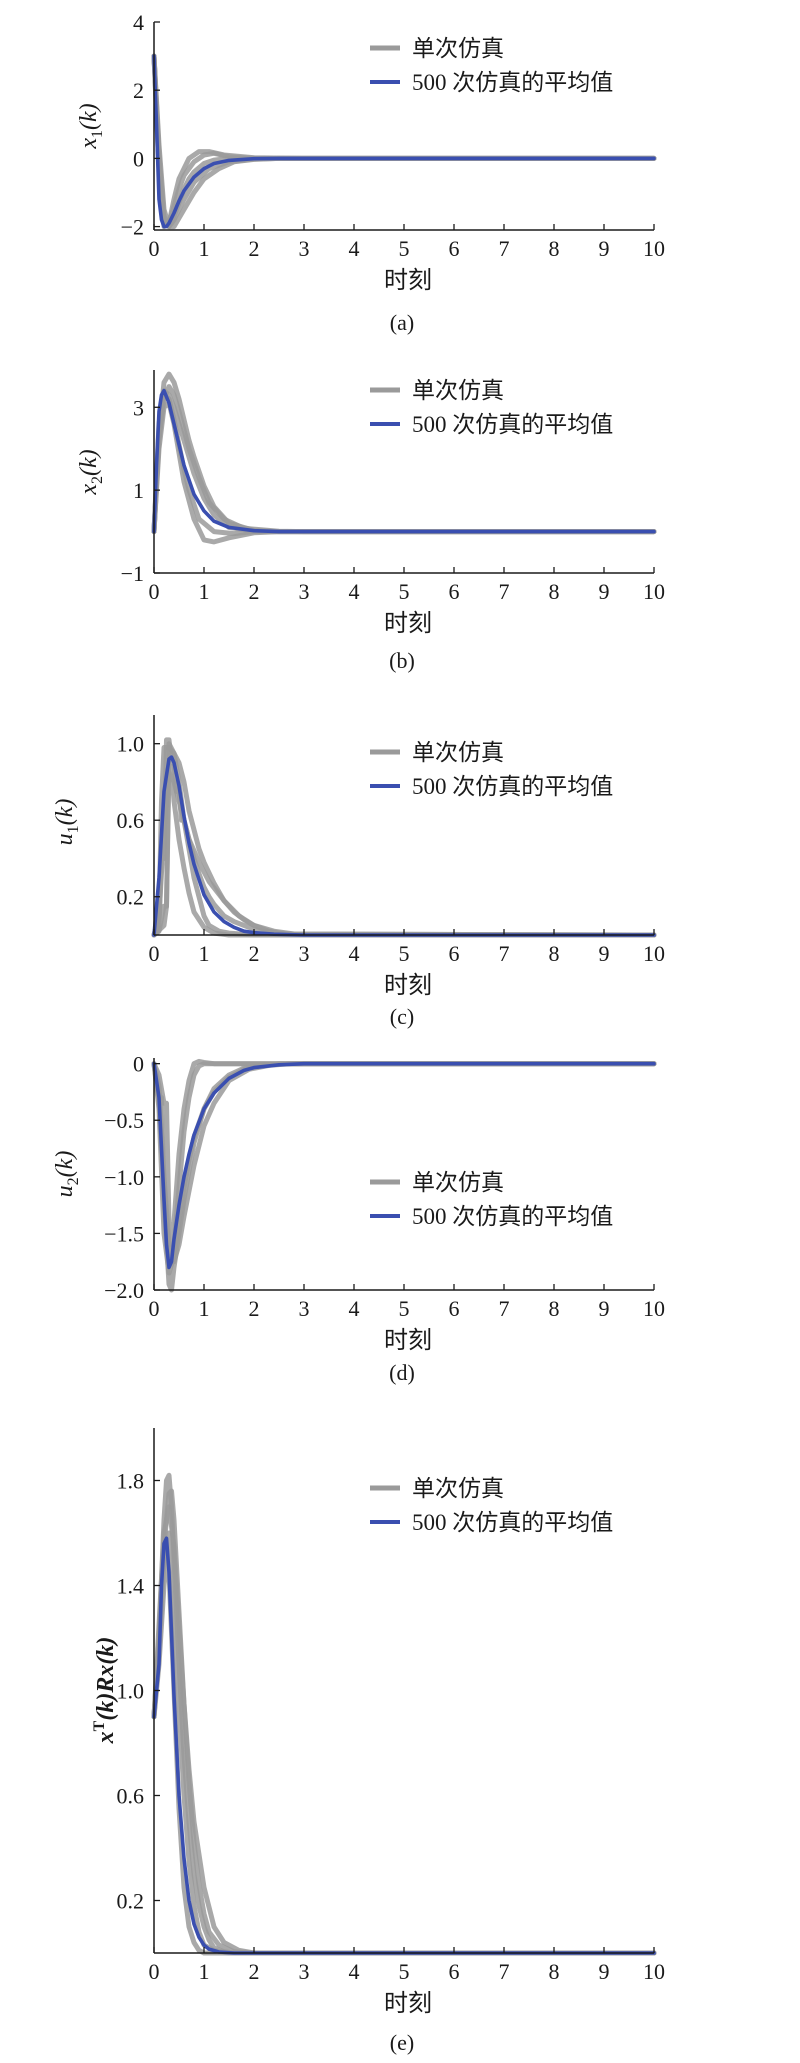  I want to click on panel-caption: (a), so click(402, 322).